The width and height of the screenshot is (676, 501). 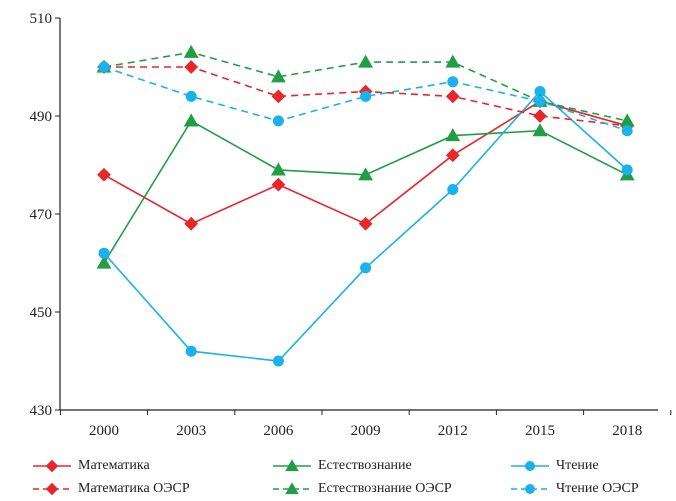 What do you see at coordinates (41, 19) in the screenshot?
I see `y-tick-label: 510` at bounding box center [41, 19].